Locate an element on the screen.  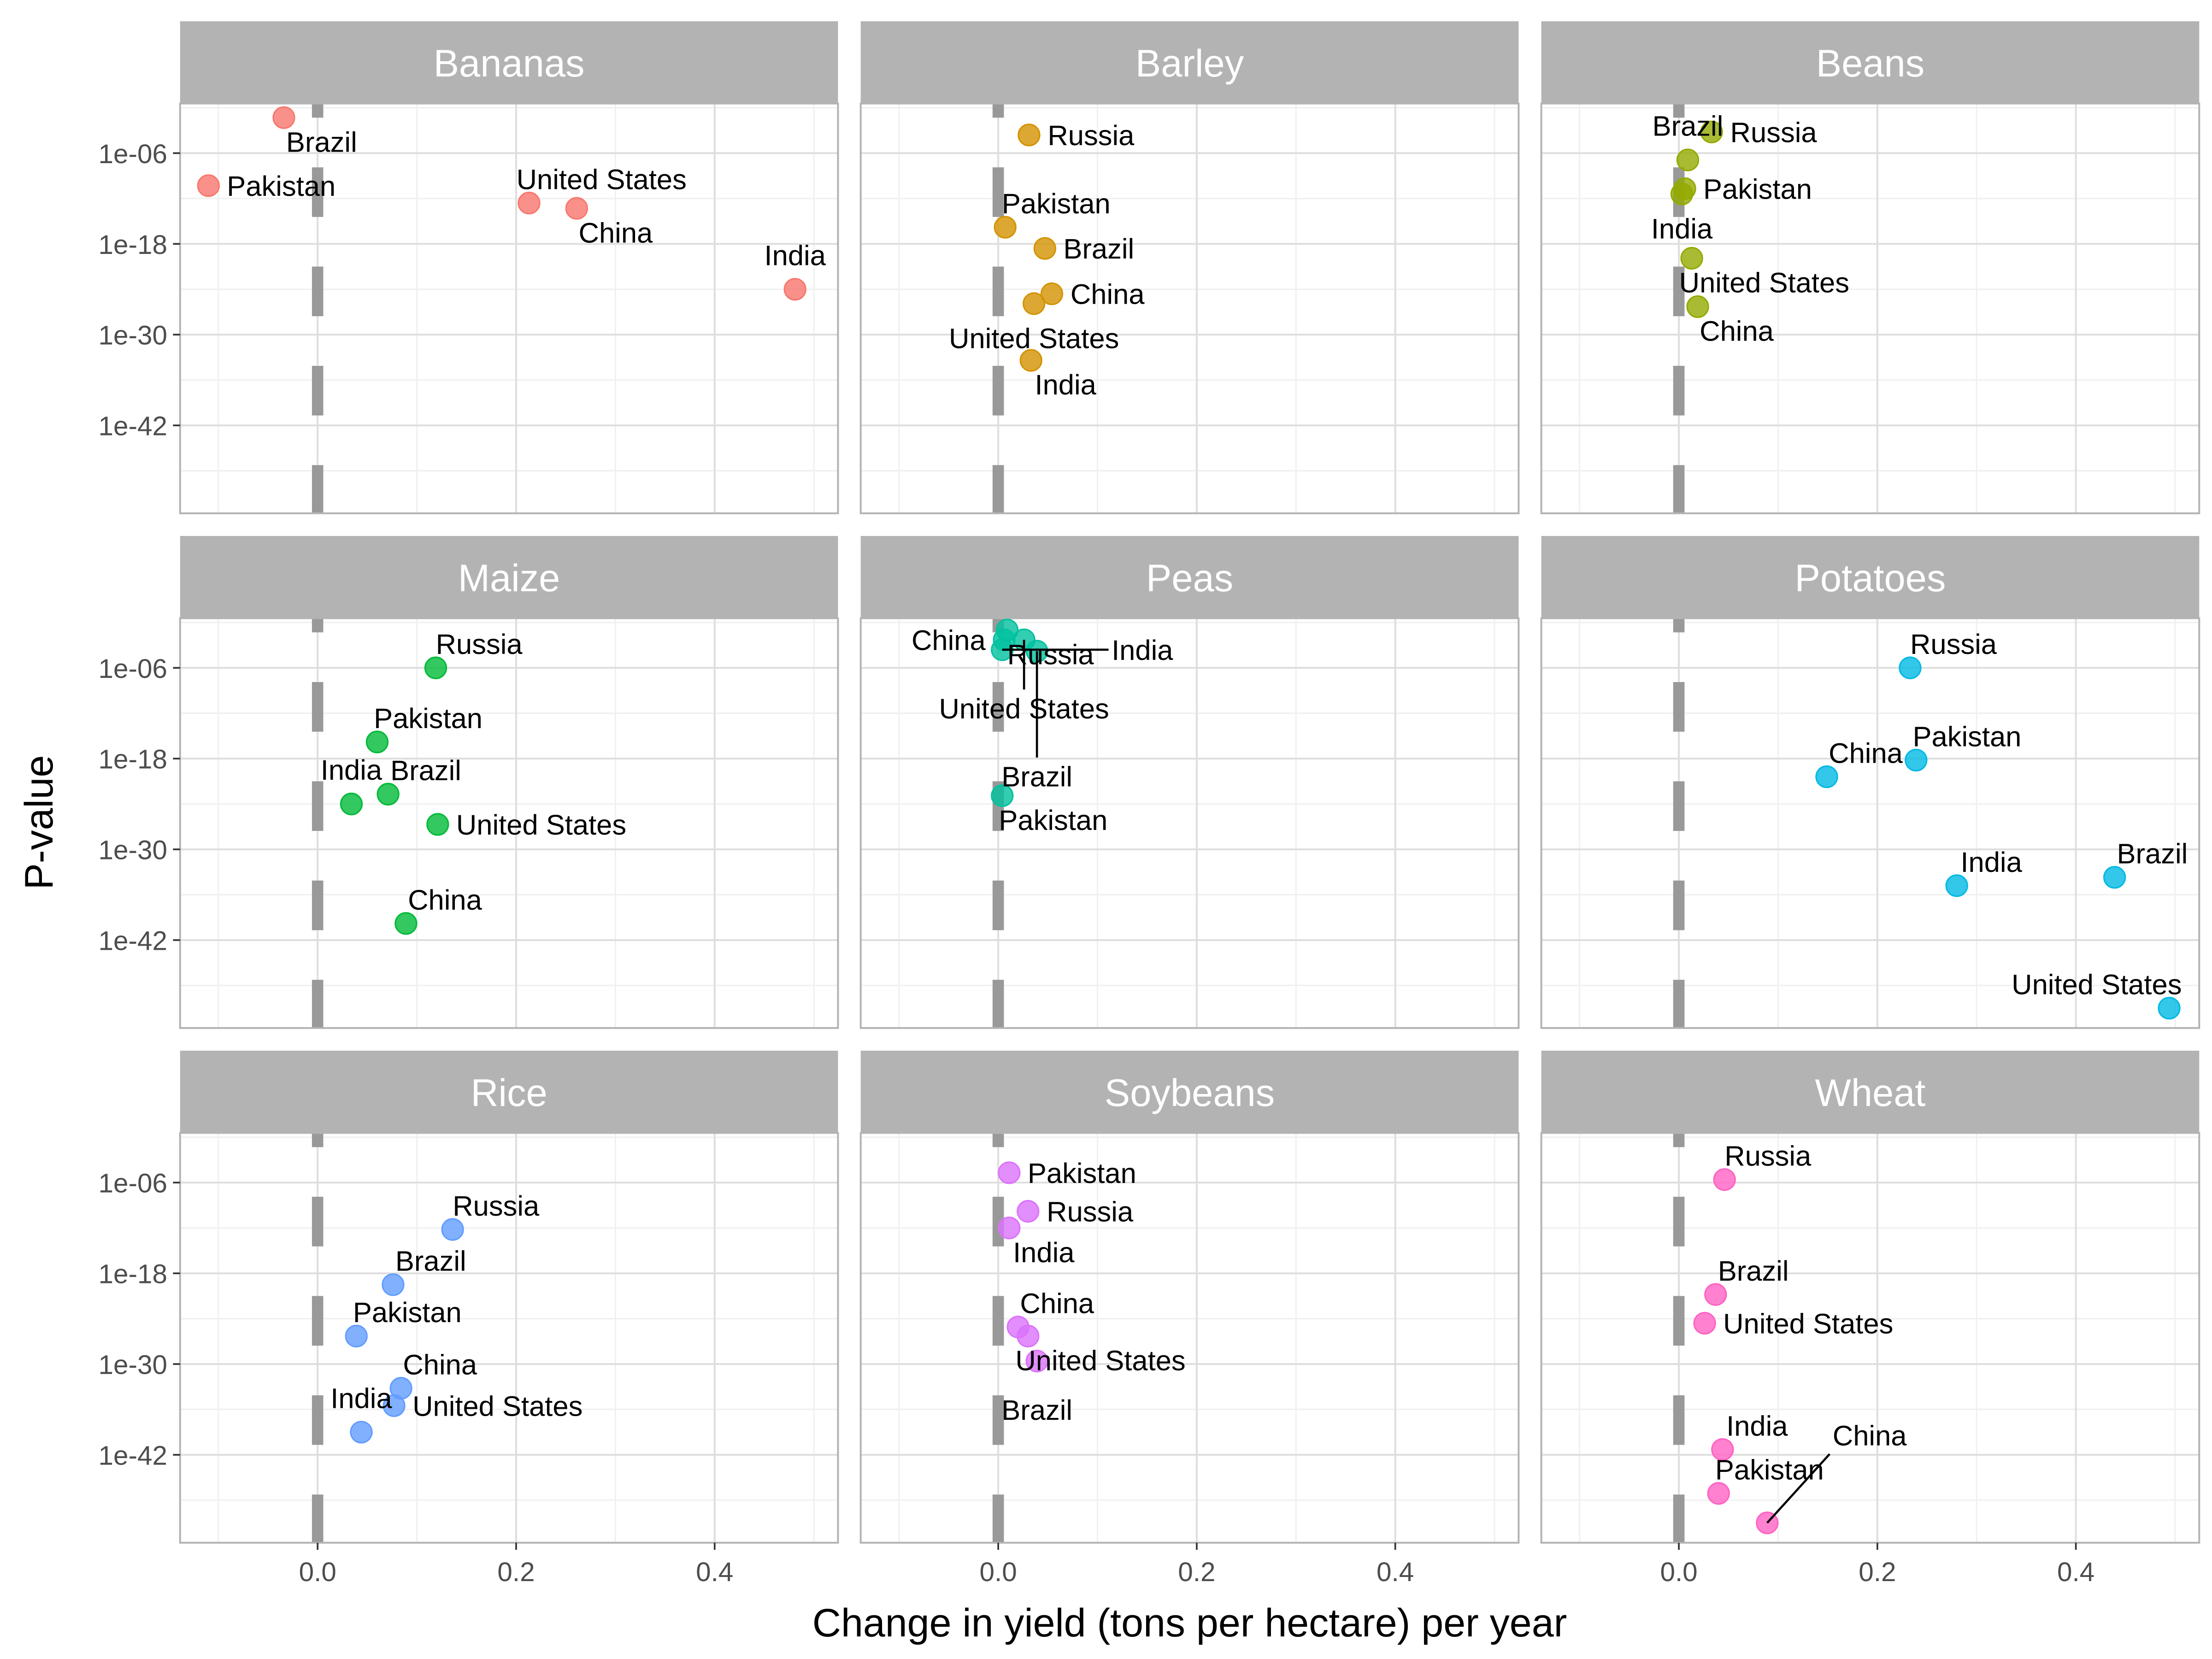
label-leader-line is located at coordinates (1798, 1488).